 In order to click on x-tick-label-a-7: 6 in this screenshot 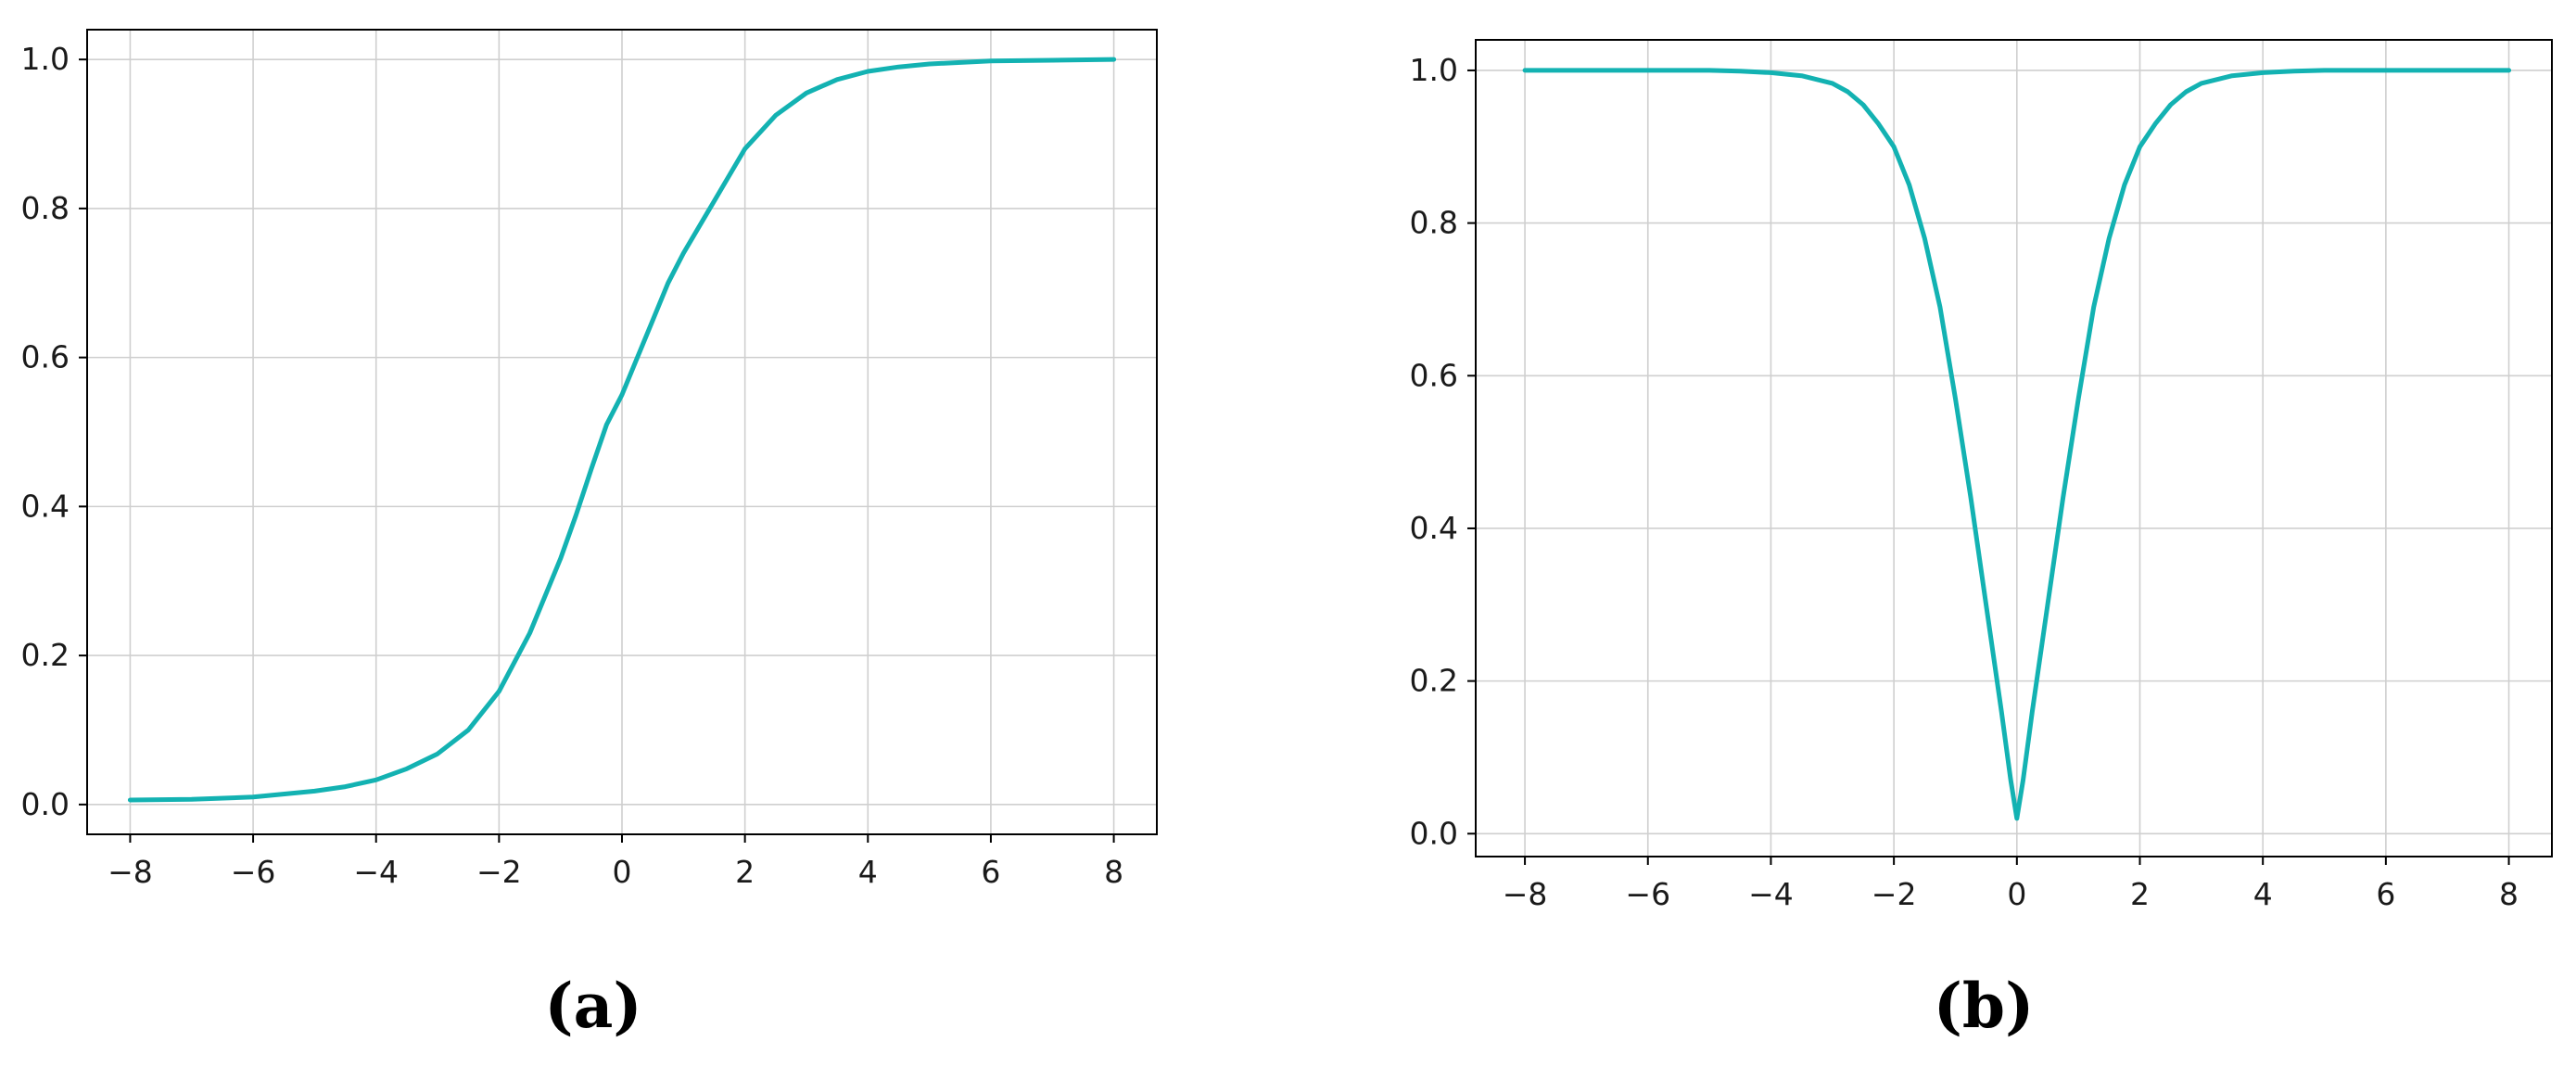, I will do `click(990, 872)`.